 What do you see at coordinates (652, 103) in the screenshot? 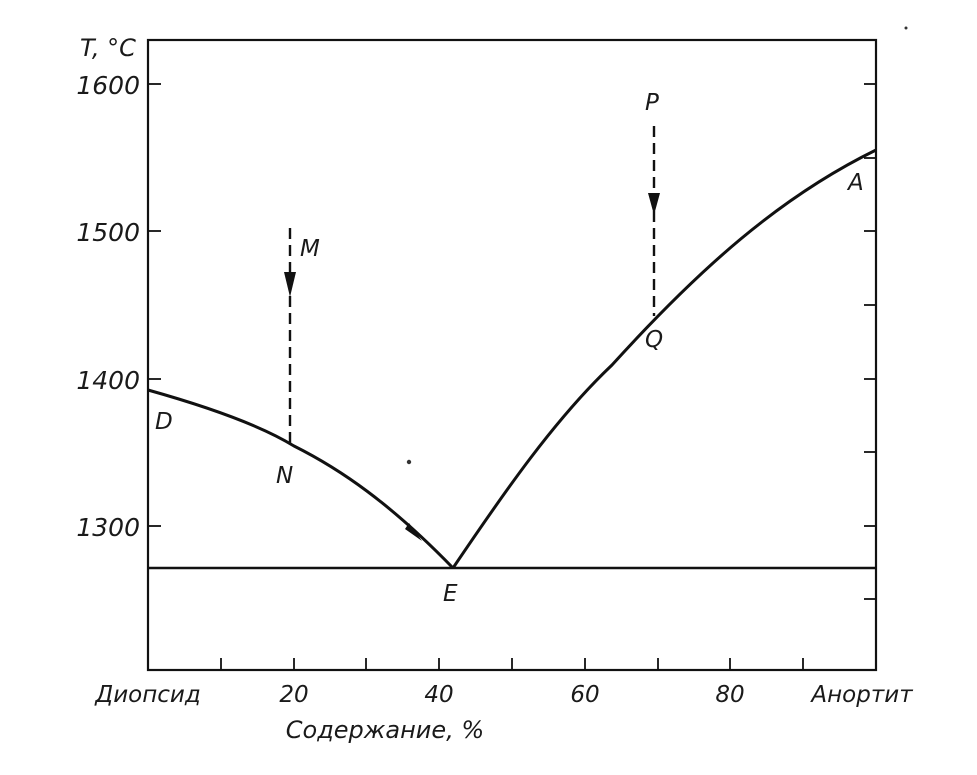
I see `point-label-p: P` at bounding box center [652, 103].